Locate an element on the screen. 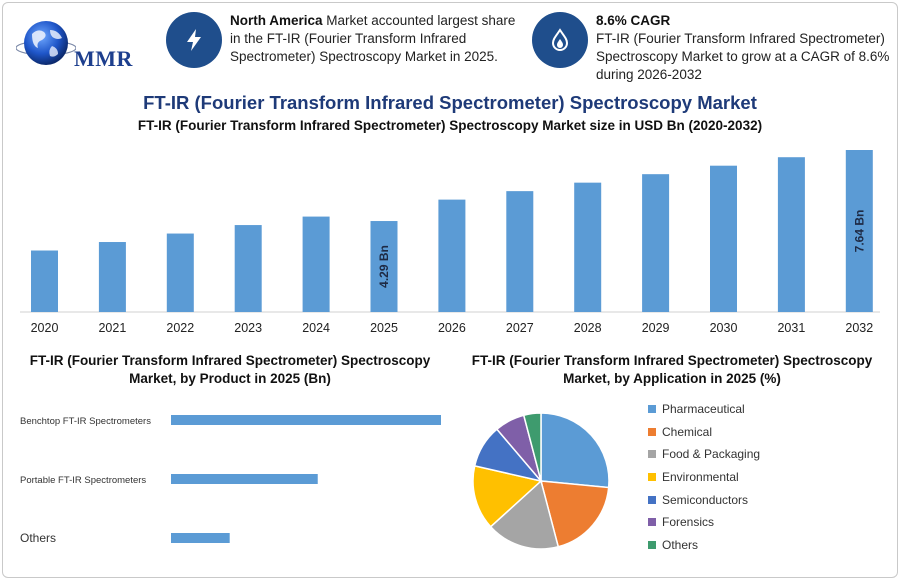 This screenshot has width=900, height=580. legend-label: Forensics is located at coordinates (688, 522).